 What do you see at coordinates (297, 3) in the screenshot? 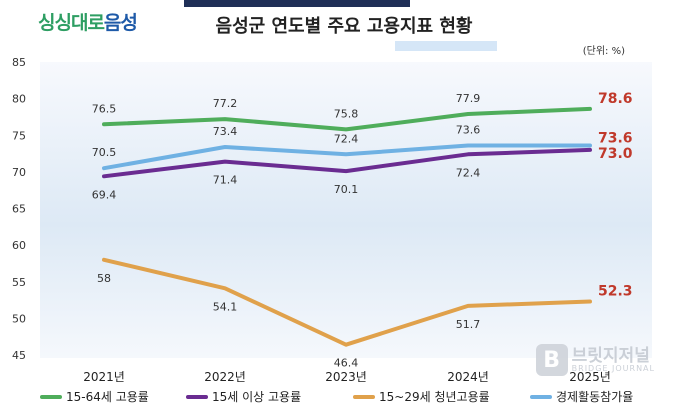
I see `title-top-bar` at bounding box center [297, 3].